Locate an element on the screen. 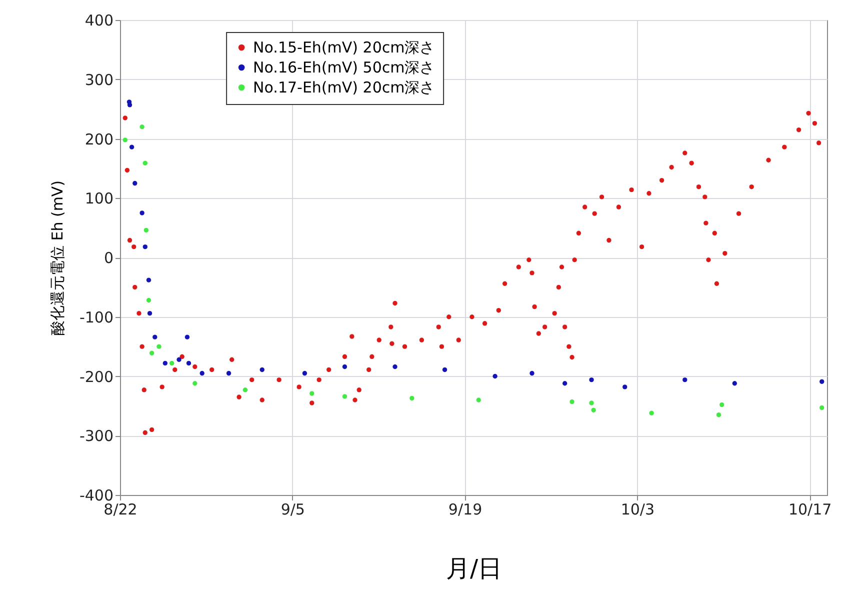 The height and width of the screenshot is (597, 843). y-tick-label: 100 is located at coordinates (99, 199).